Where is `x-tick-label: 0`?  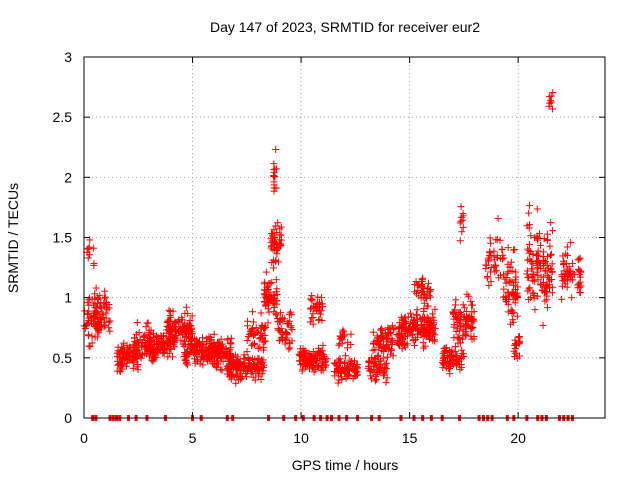 x-tick-label: 0 is located at coordinates (84, 438).